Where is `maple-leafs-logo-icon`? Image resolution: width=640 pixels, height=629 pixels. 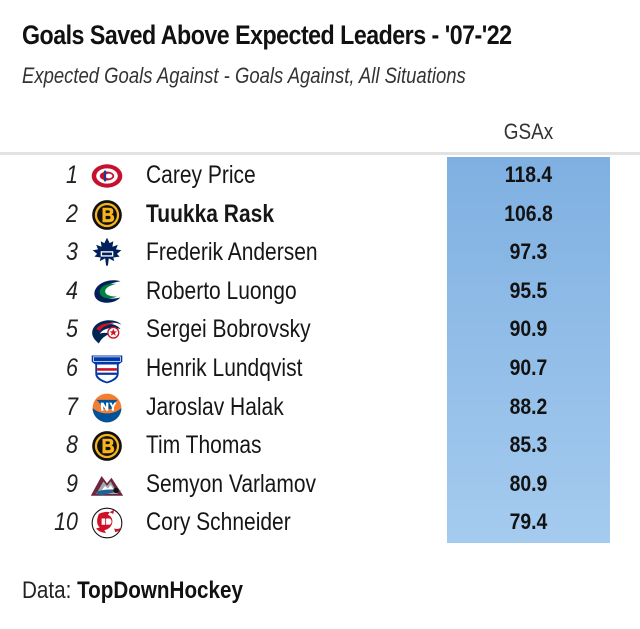
maple-leafs-logo-icon is located at coordinates (107, 253).